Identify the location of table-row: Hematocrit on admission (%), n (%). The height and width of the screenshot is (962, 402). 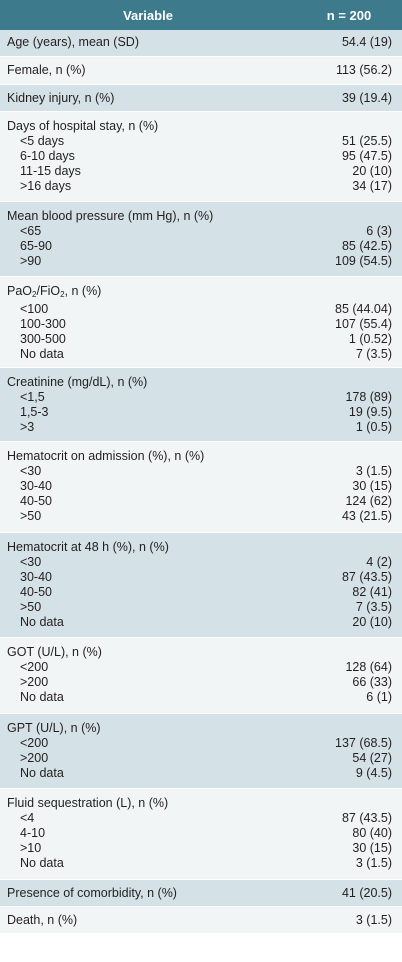
(201, 456).